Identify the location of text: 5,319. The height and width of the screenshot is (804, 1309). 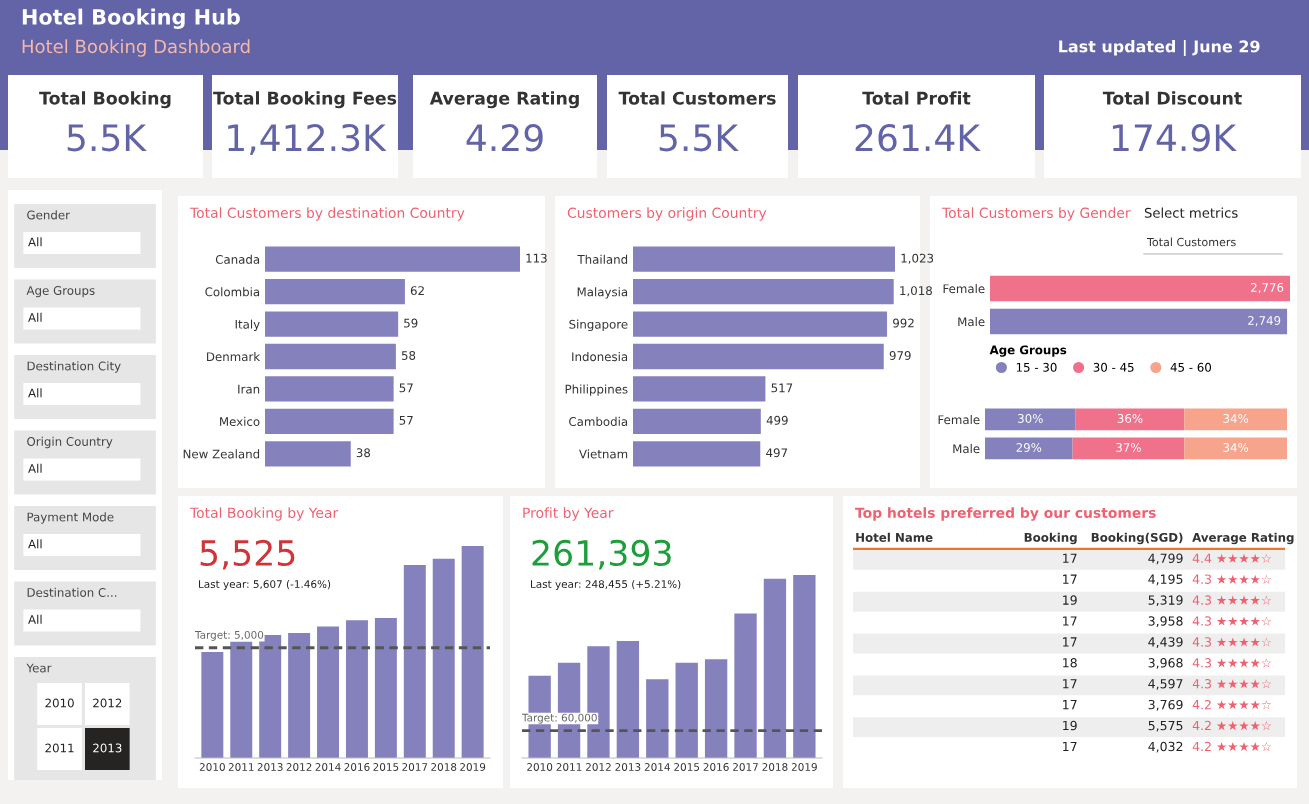
(1165, 601).